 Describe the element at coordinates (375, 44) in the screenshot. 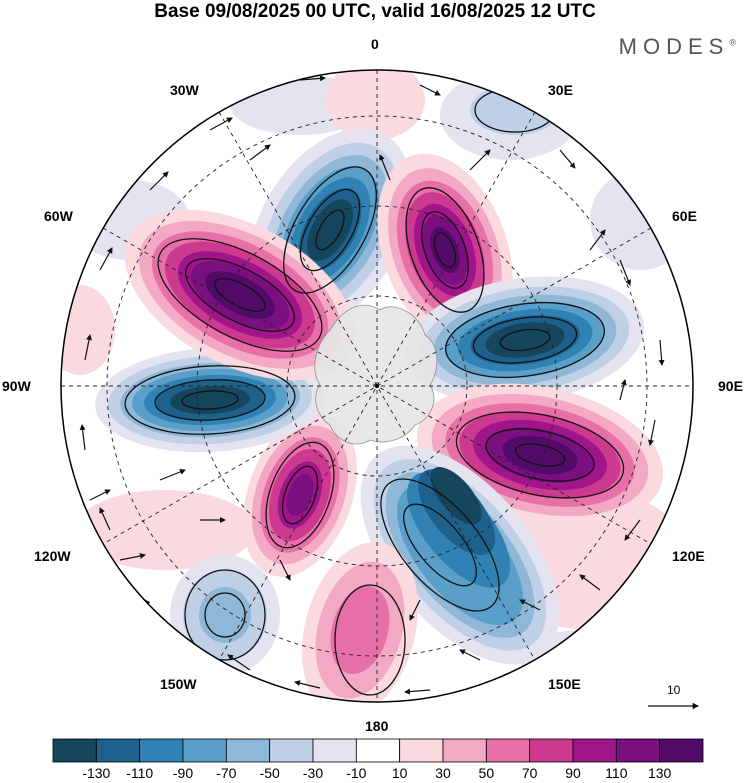

I see `lon-label-0: 0` at that location.